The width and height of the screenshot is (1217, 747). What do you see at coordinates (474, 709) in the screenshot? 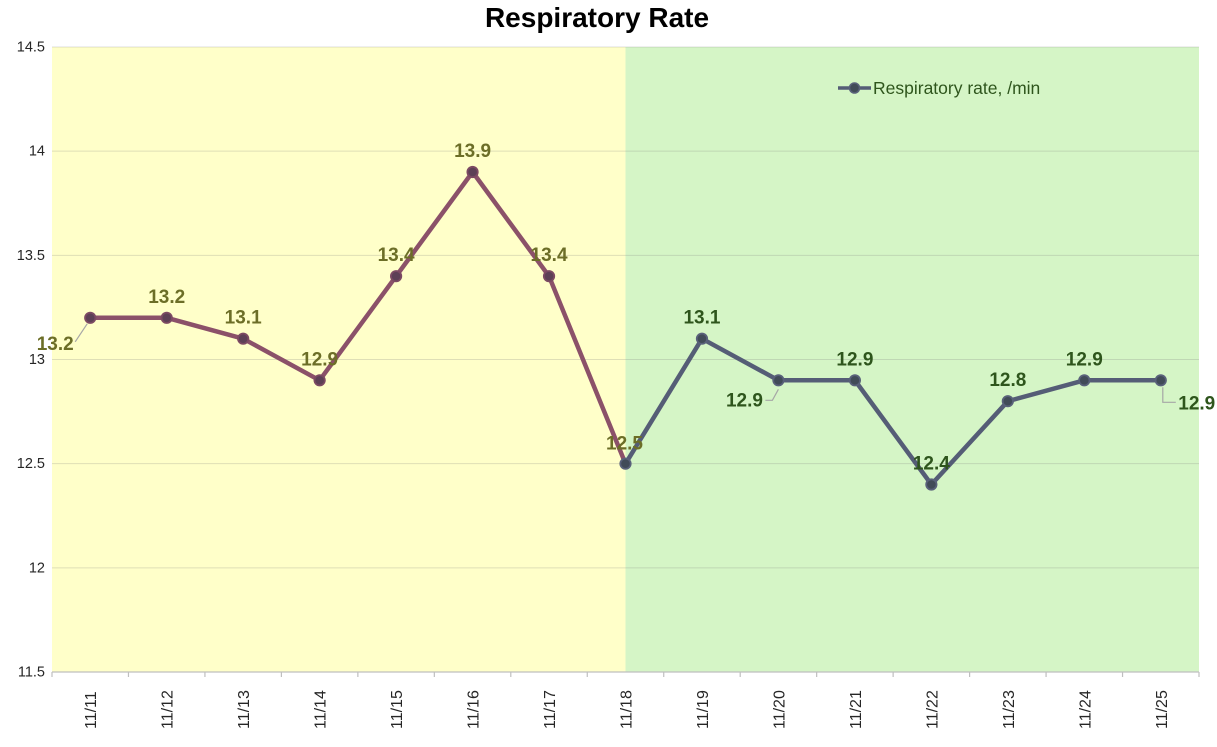
I see `x-axis-label: 11/16` at bounding box center [474, 709].